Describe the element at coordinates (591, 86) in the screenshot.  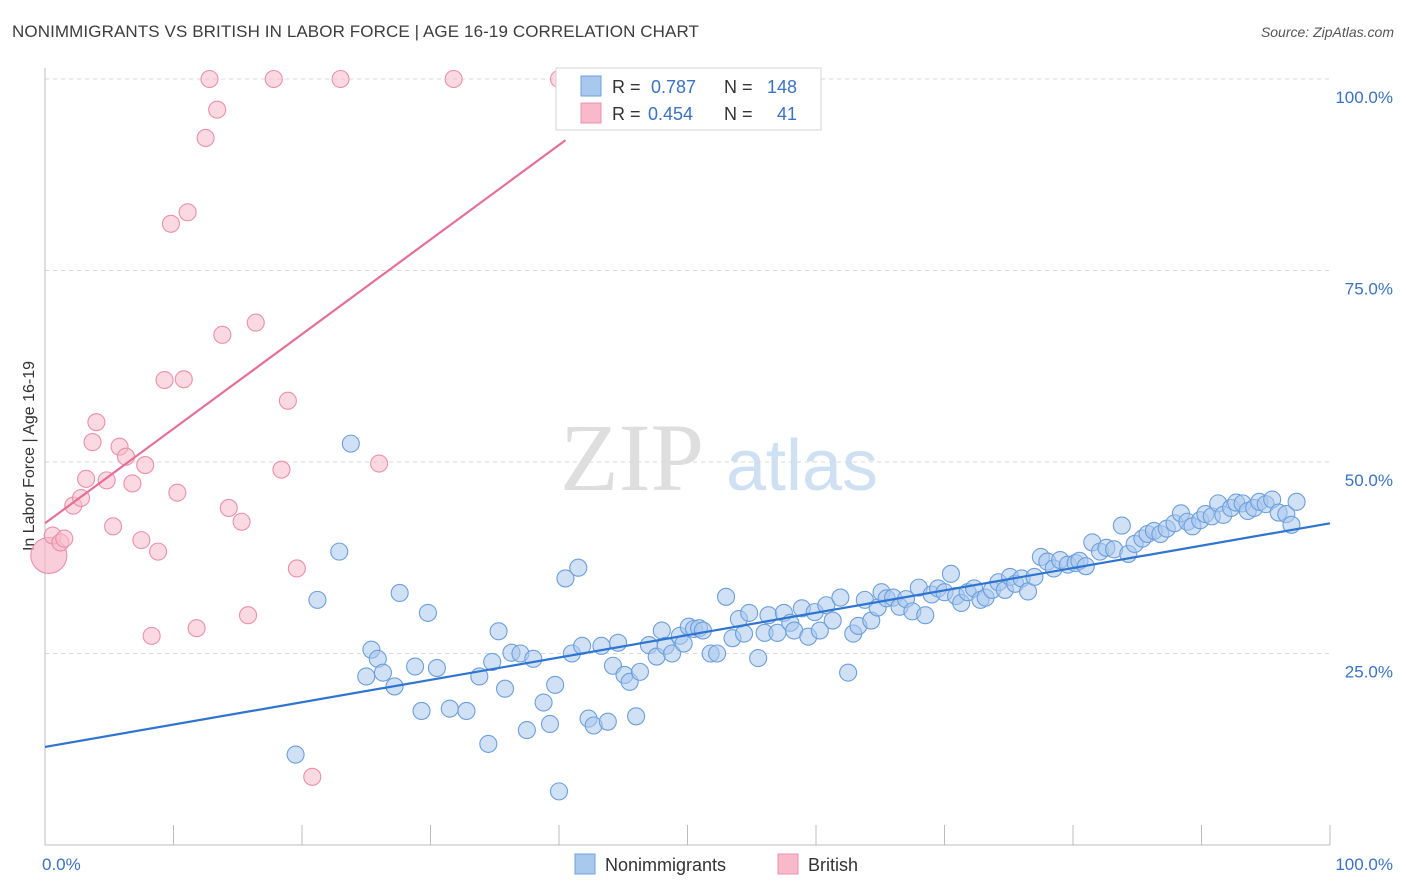
I see `legend-swatch-nonimmigrants` at that location.